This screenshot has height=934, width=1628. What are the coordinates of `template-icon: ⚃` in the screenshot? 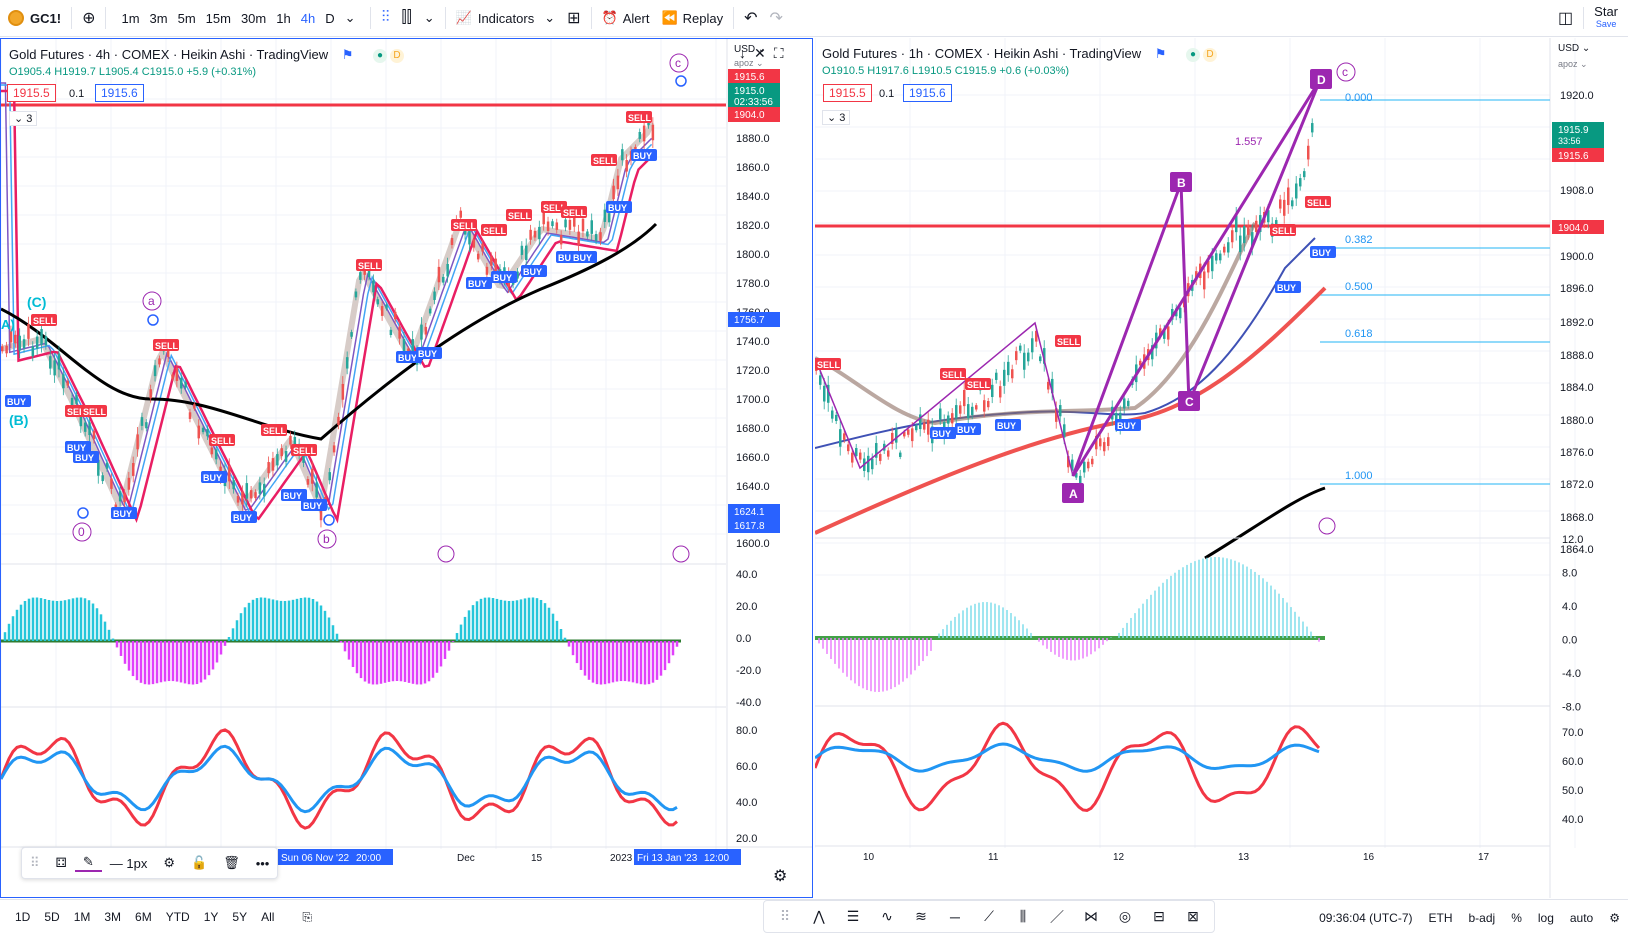 It's located at (61, 862).